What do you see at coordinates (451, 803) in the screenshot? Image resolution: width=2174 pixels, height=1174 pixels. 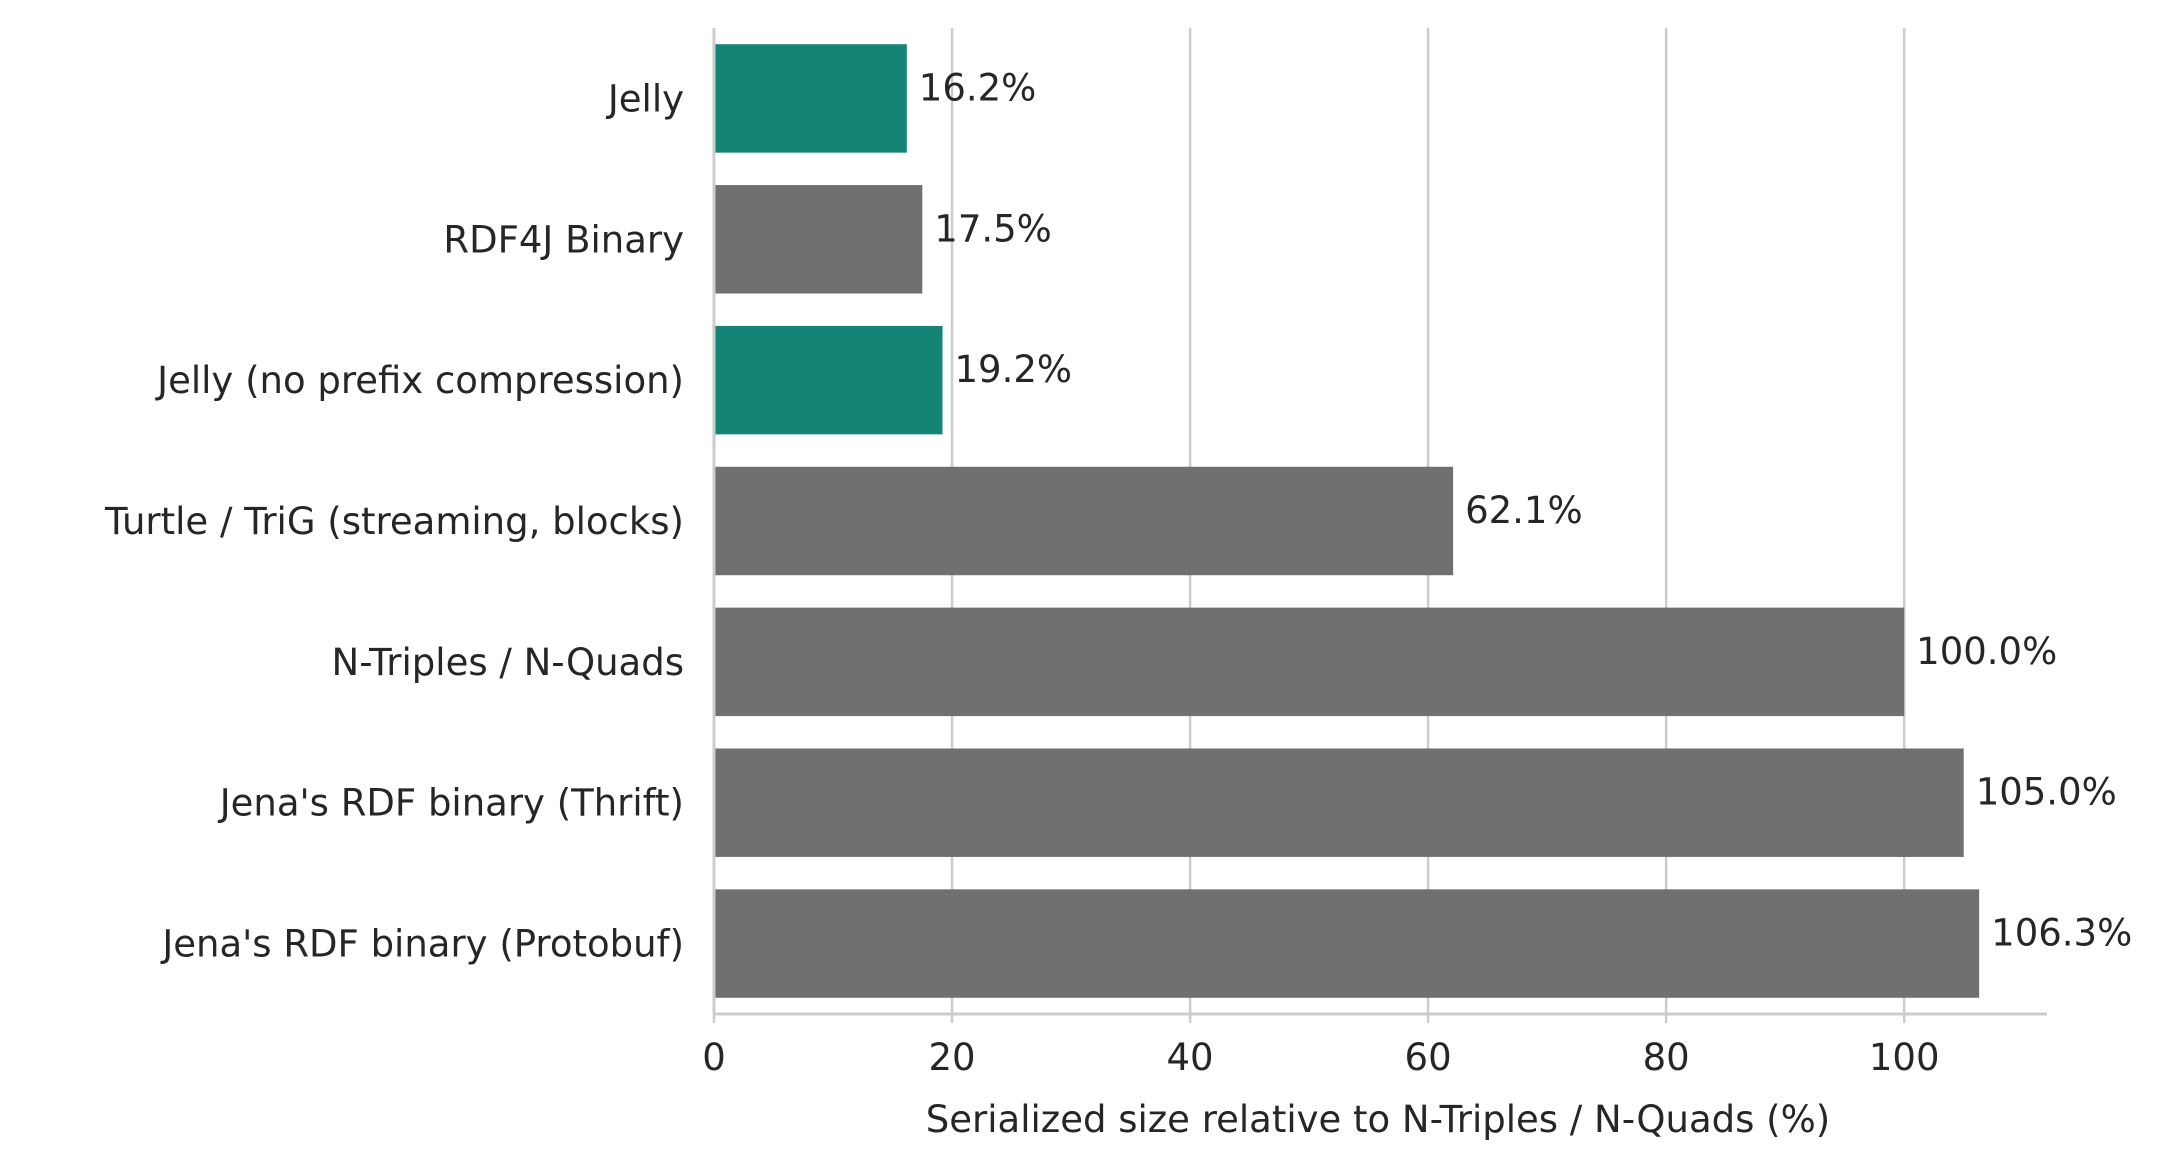 I see `category-label: Jena's RDF binary (Thrift)` at bounding box center [451, 803].